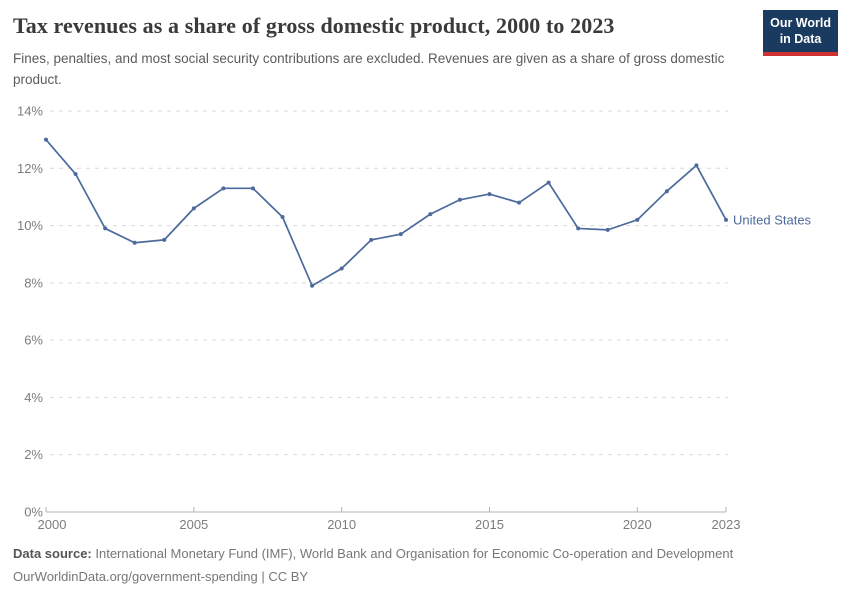  What do you see at coordinates (800, 23) in the screenshot?
I see `owid-logo-line1: Our World` at bounding box center [800, 23].